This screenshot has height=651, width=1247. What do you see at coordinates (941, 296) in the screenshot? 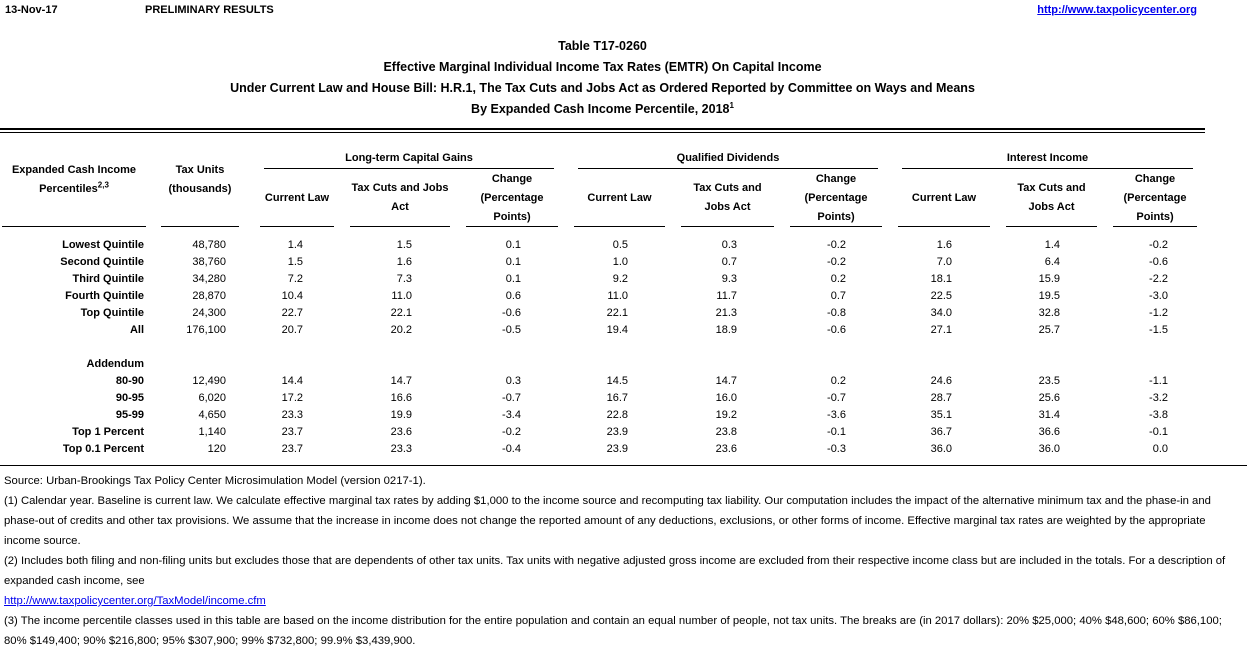
I see `value-cell: 22.5` at bounding box center [941, 296].